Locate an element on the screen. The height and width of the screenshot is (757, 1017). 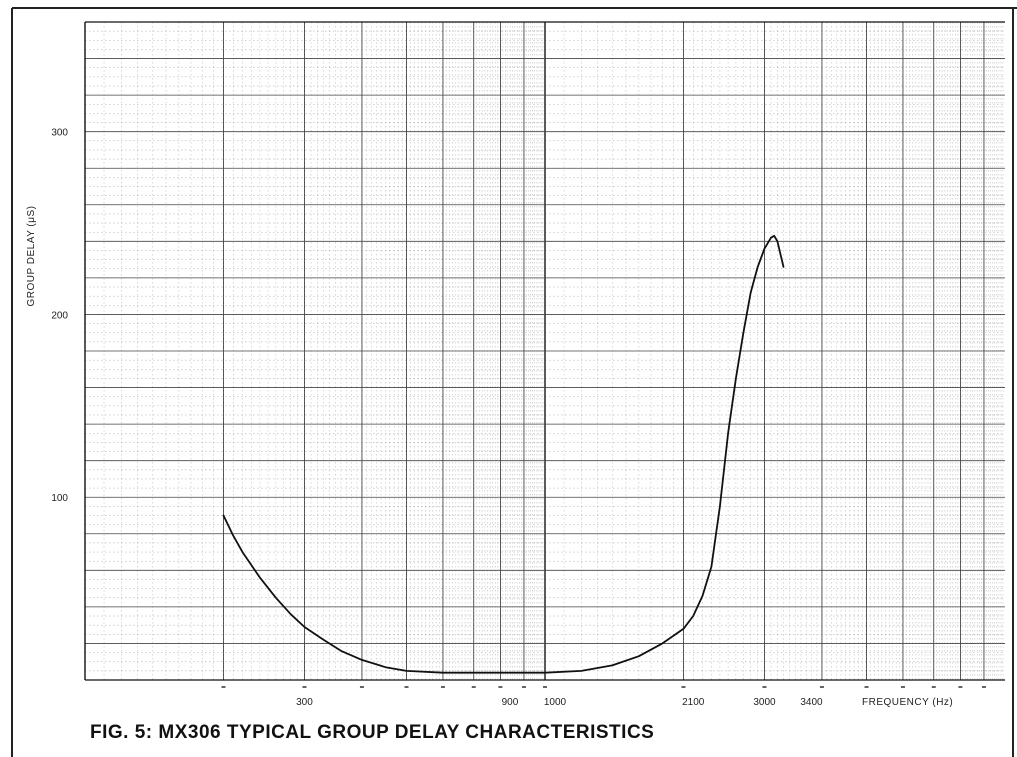
y-tick-label: 200 is located at coordinates (59, 315).